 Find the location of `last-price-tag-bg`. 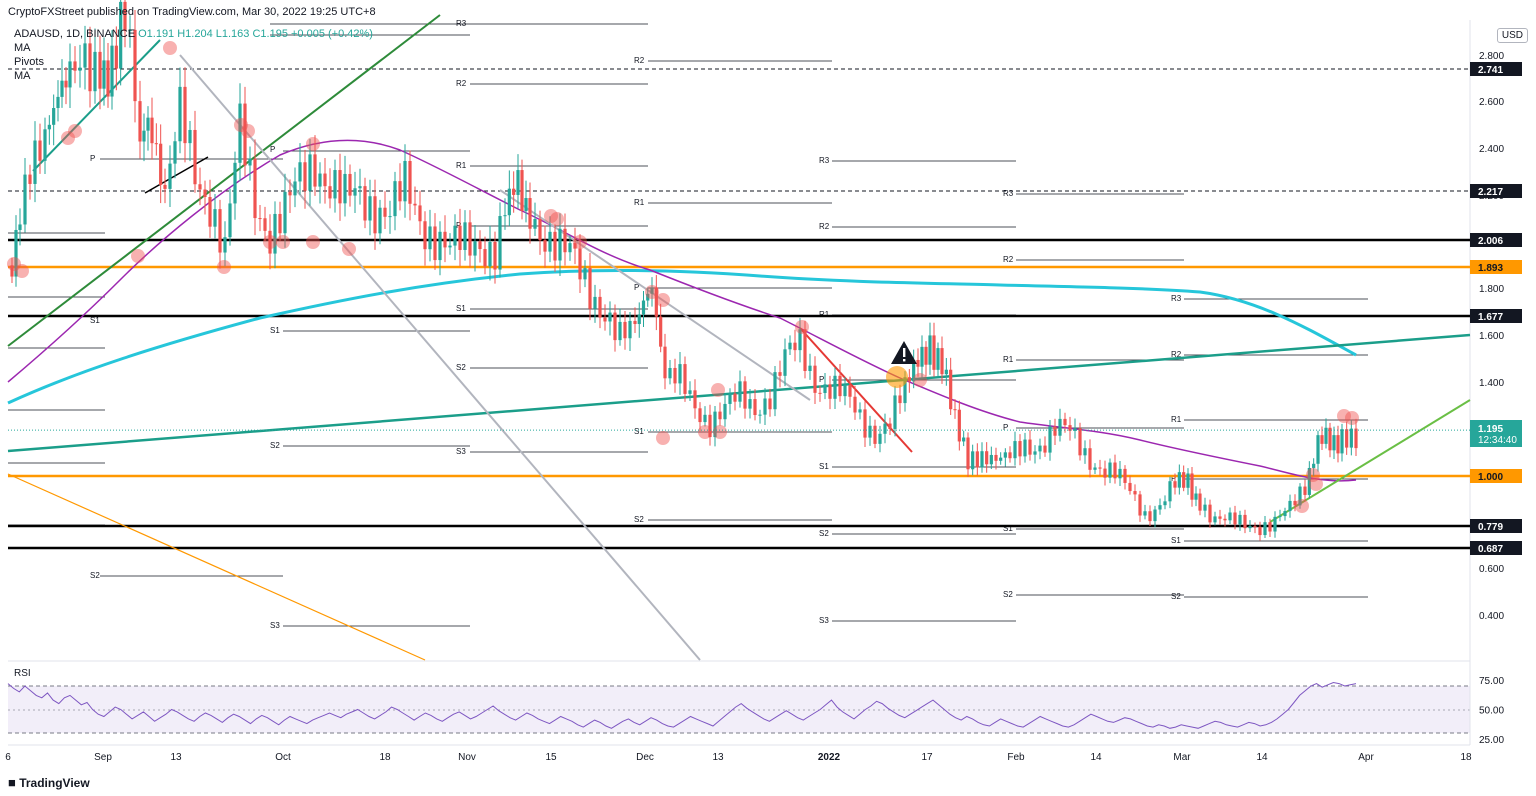

last-price-tag-bg is located at coordinates (1496, 433).